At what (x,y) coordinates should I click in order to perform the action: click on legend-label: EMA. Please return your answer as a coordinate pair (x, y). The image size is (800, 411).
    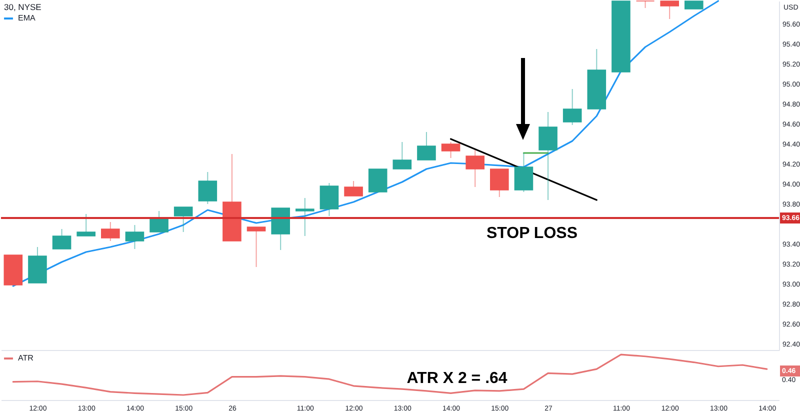
    Looking at the image, I should click on (27, 18).